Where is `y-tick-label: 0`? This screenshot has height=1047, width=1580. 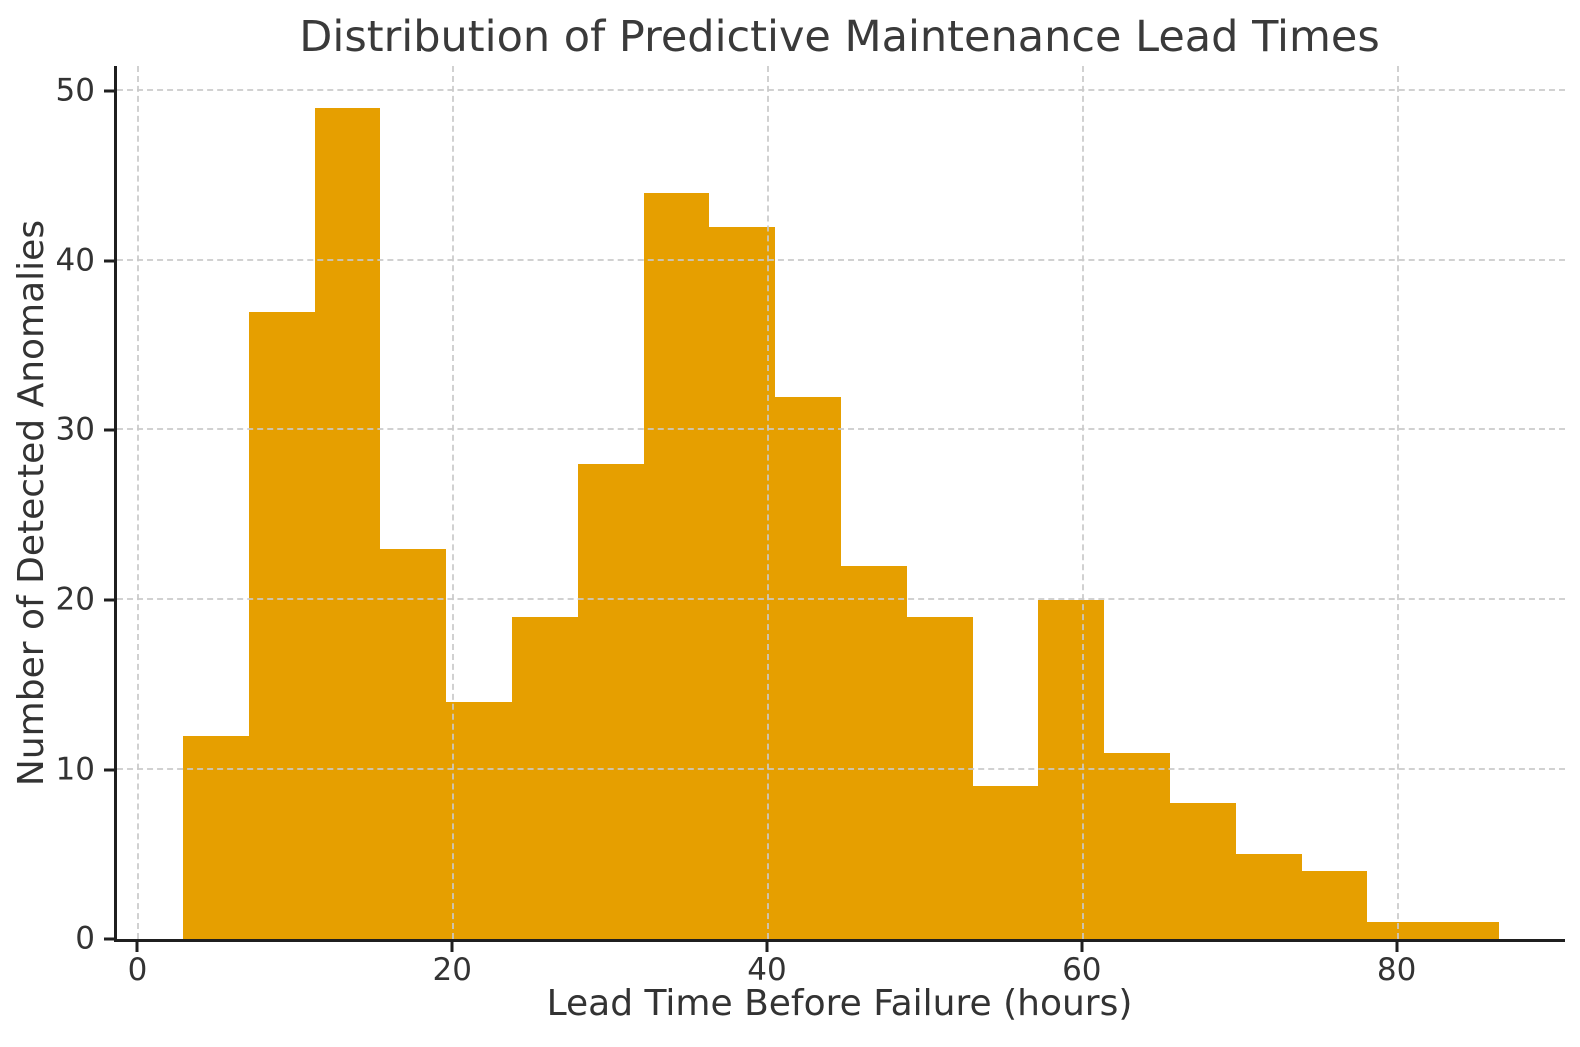 y-tick-label: 0 is located at coordinates (85, 938).